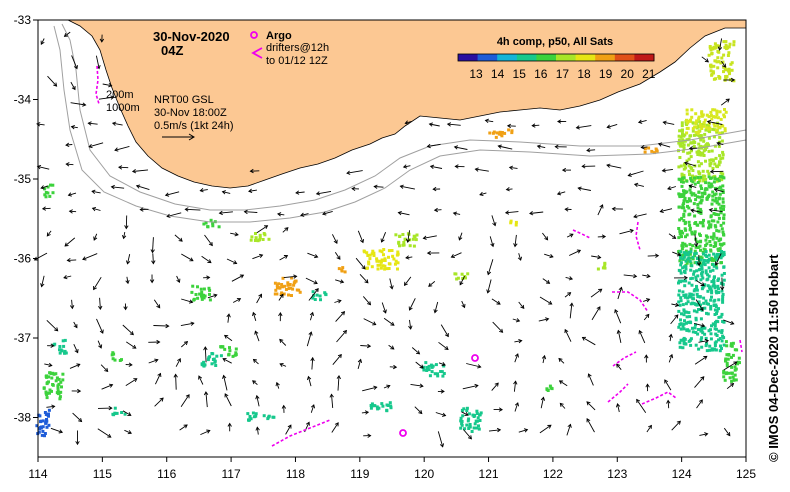  I want to click on argo-float, so click(403, 433).